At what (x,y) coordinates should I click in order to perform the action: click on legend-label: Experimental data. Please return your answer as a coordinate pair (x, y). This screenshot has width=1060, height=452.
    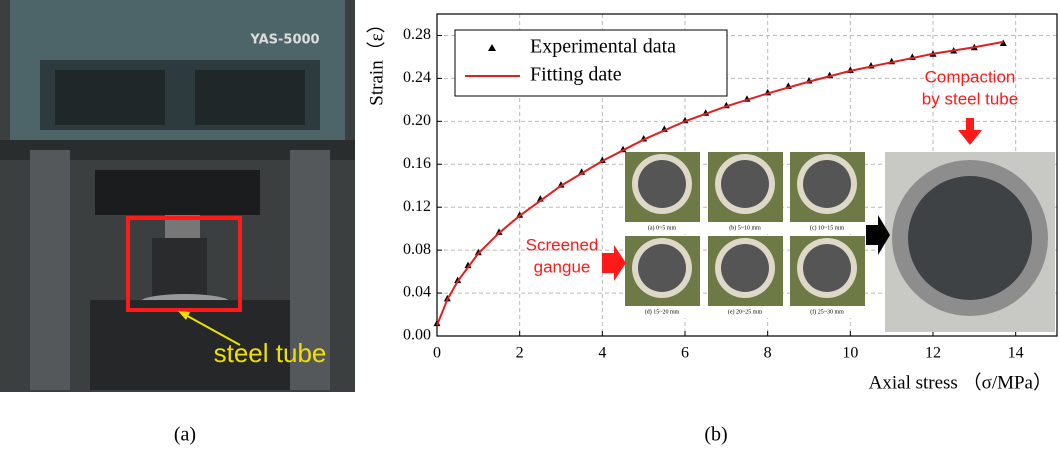
    Looking at the image, I should click on (603, 47).